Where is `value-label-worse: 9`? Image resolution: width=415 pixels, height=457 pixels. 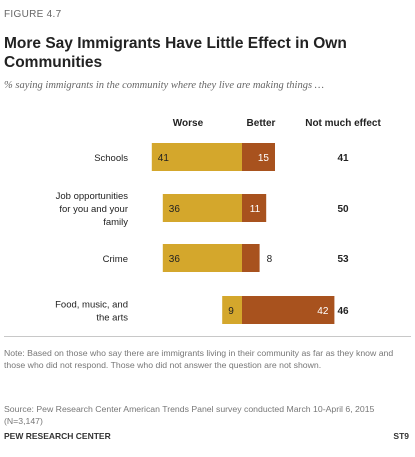
value-label-worse: 9 is located at coordinates (231, 311).